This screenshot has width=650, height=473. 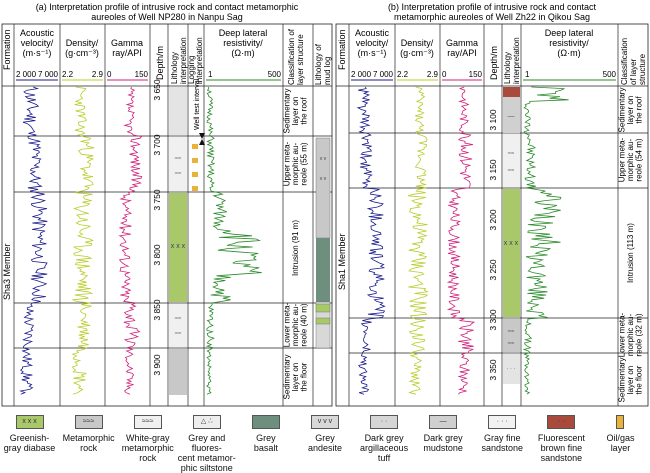 I want to click on legend-item: — Dark grey mudstone, so click(x=443, y=430).